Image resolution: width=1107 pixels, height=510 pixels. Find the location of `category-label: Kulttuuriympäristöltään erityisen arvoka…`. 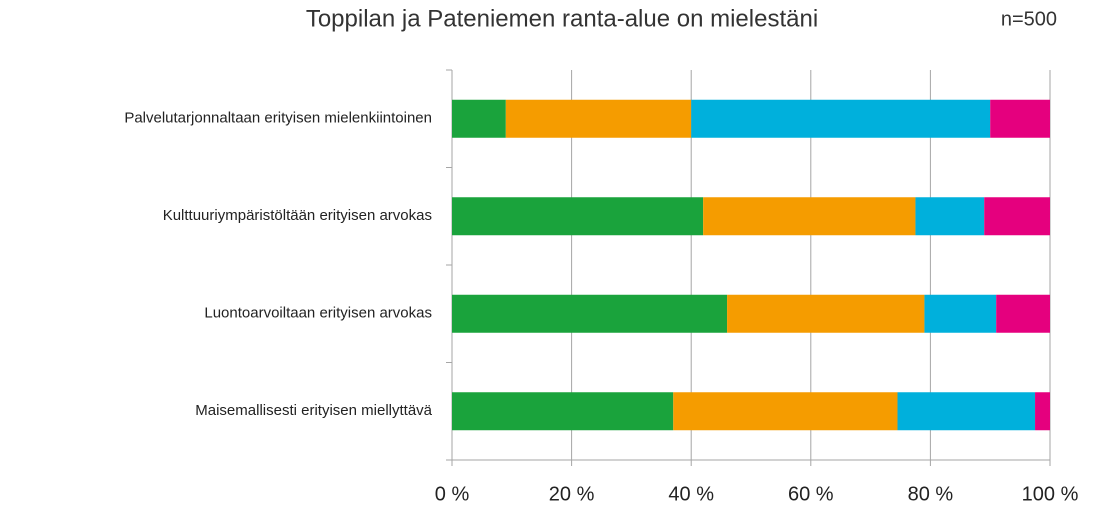

category-label: Kulttuuriympäristöltään erityisen arvoka… is located at coordinates (297, 215).